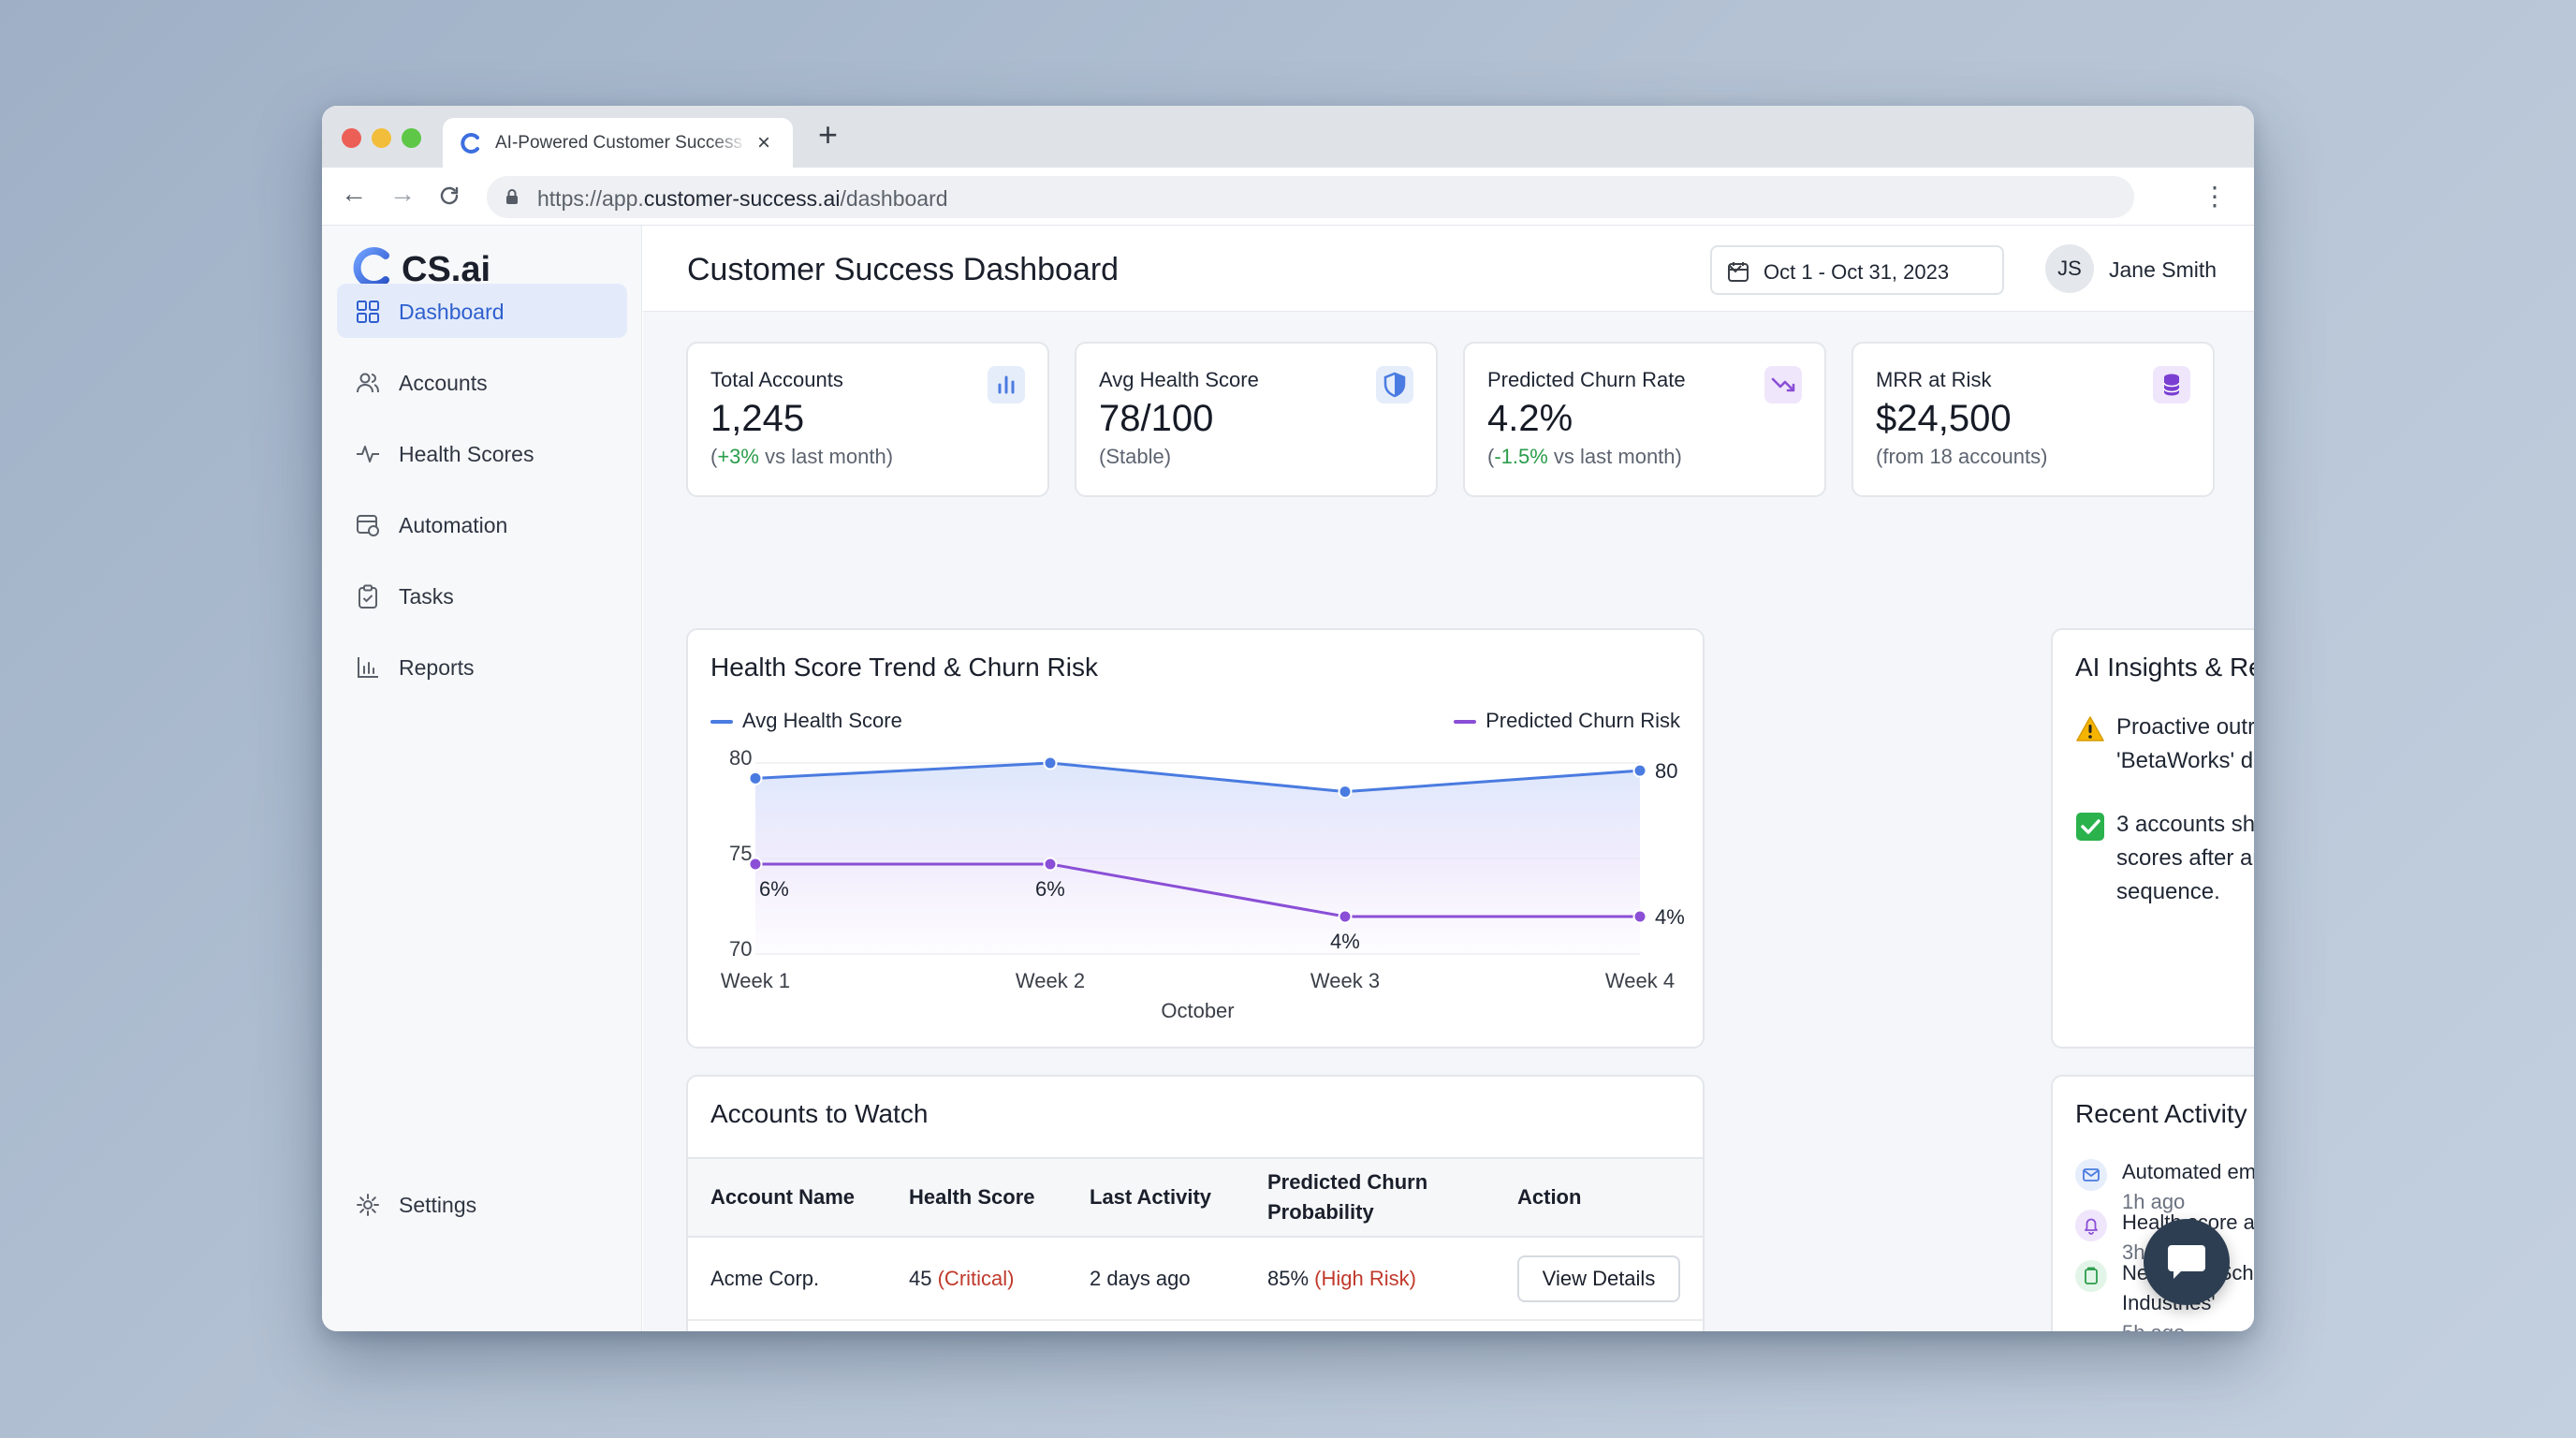 The height and width of the screenshot is (1438, 2576). Describe the element at coordinates (368, 525) in the screenshot. I see `automation-icon` at that location.